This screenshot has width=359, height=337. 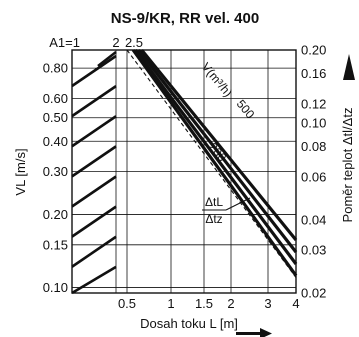 I want to click on x-tick-label: 1, so click(x=170, y=303).